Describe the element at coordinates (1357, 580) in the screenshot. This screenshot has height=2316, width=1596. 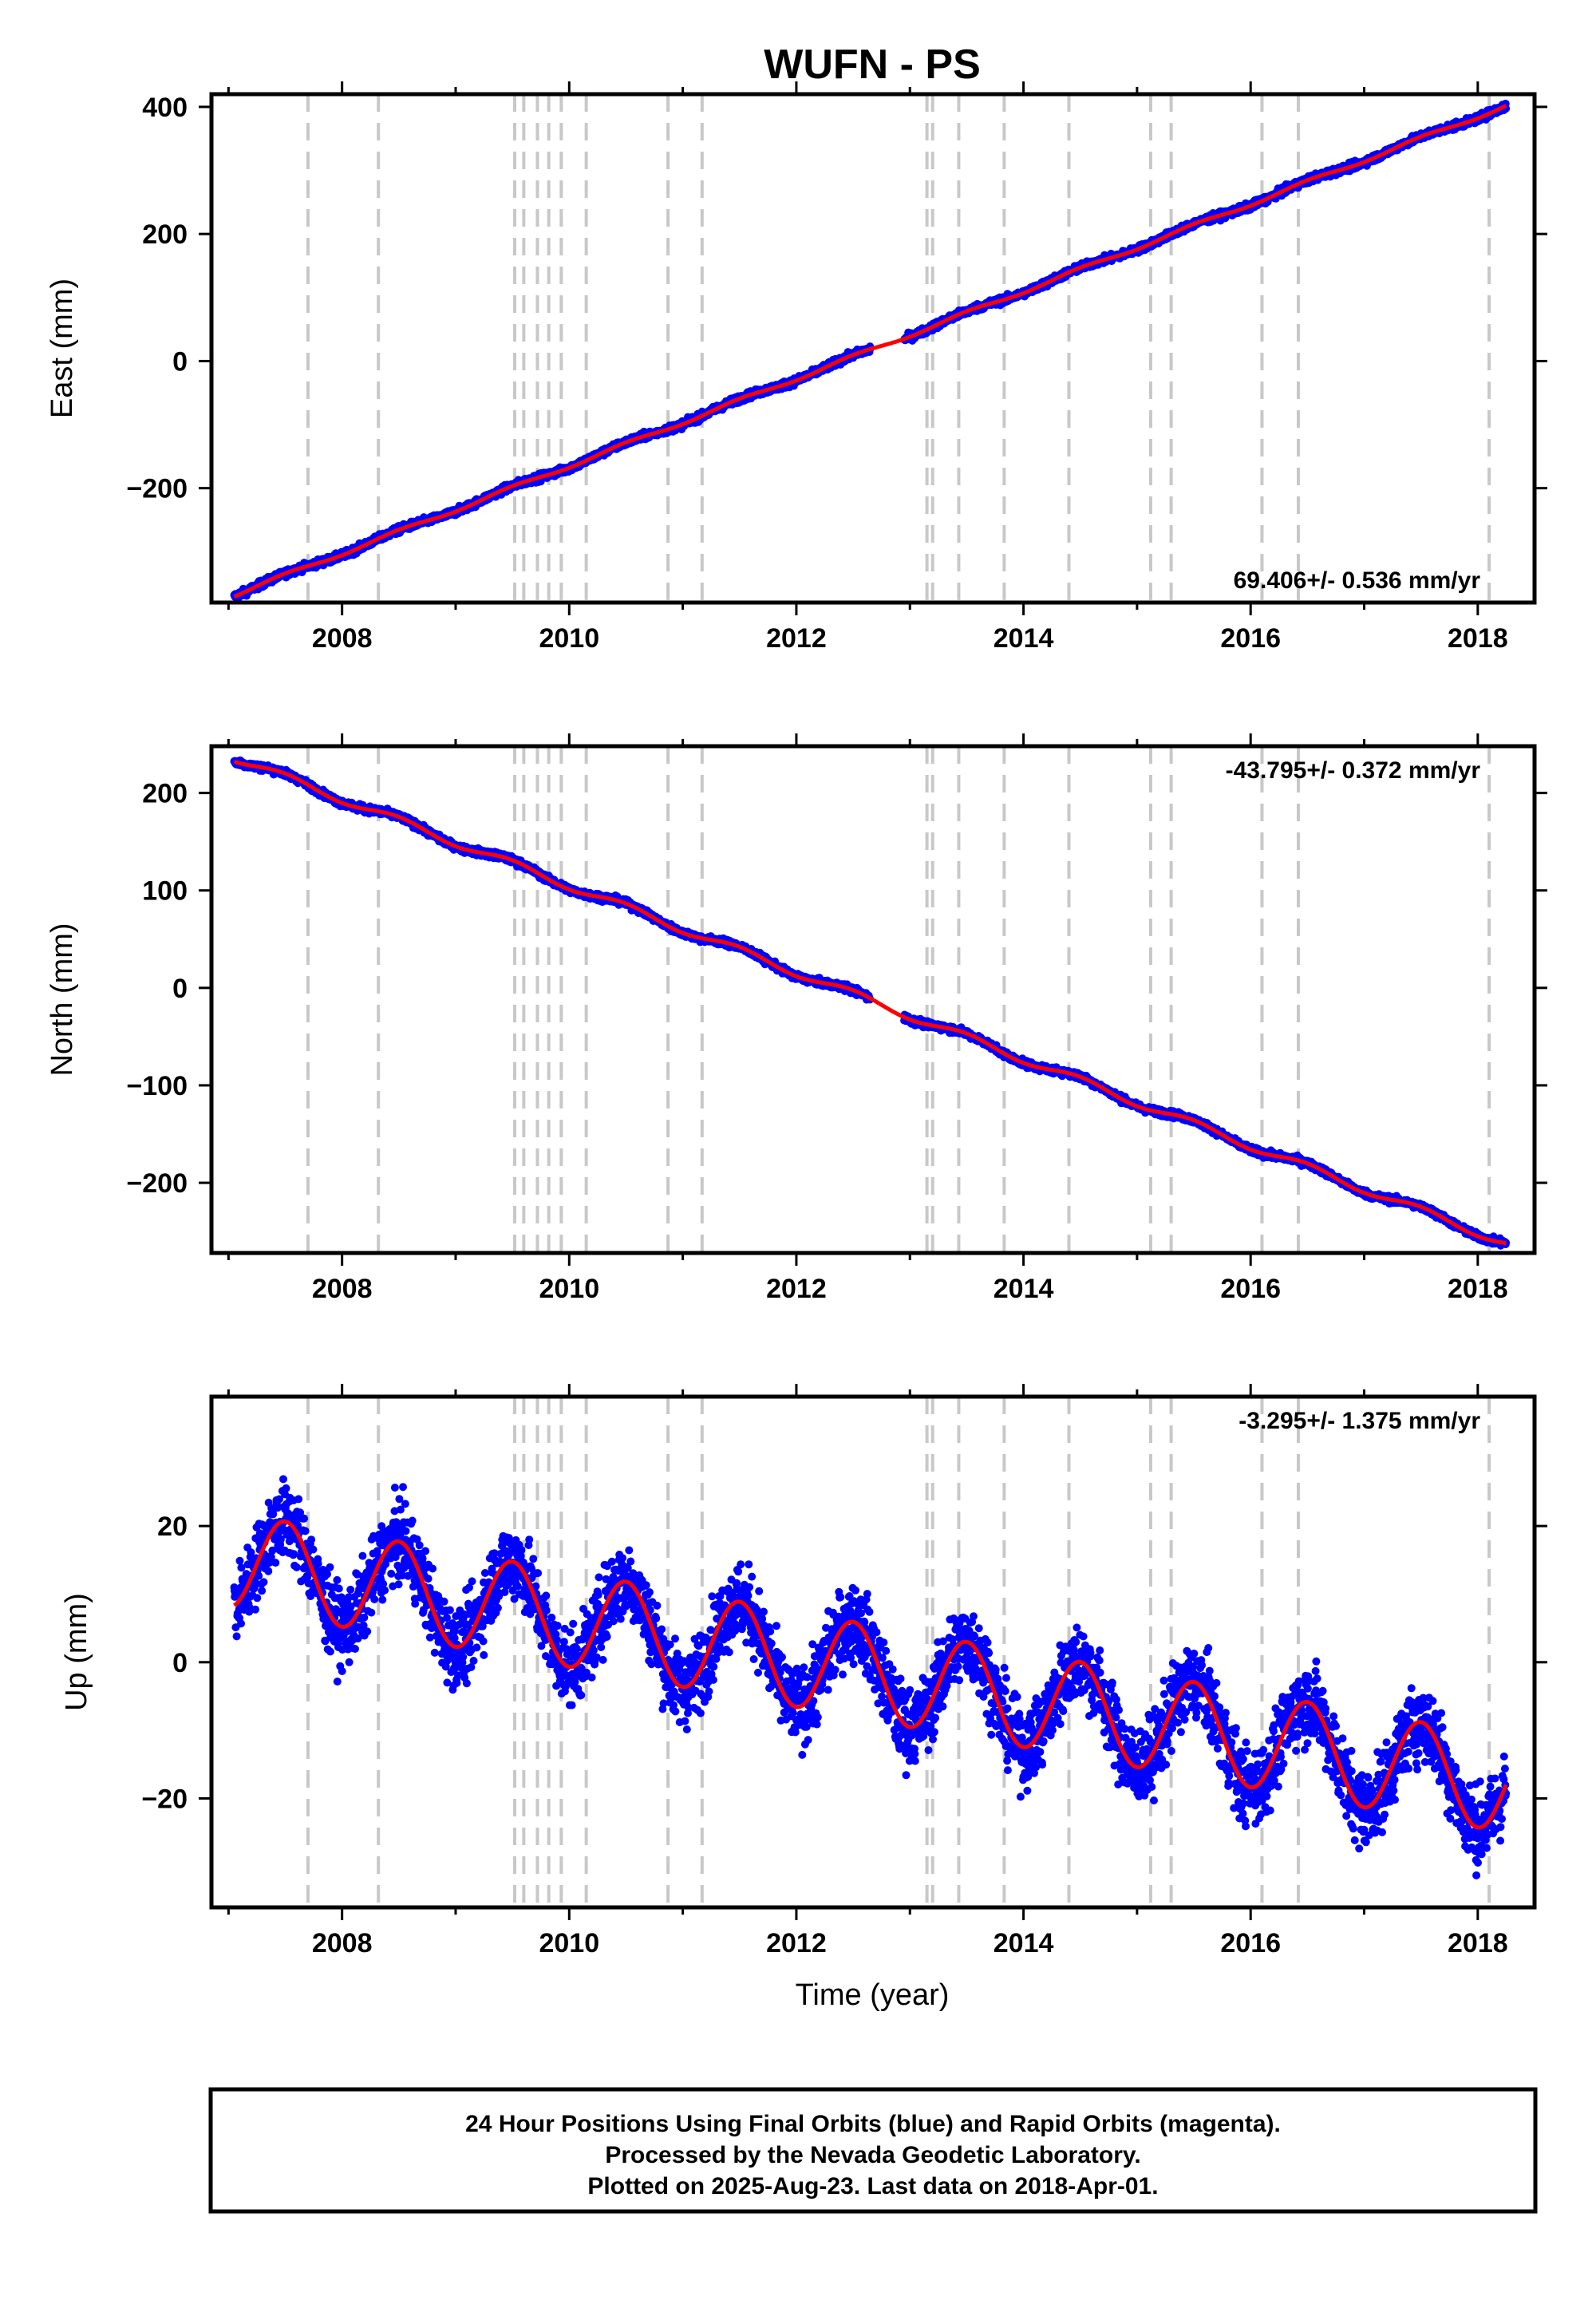
I see `velocity-annotation: 69.406+/- 0.536 mm/yr` at that location.